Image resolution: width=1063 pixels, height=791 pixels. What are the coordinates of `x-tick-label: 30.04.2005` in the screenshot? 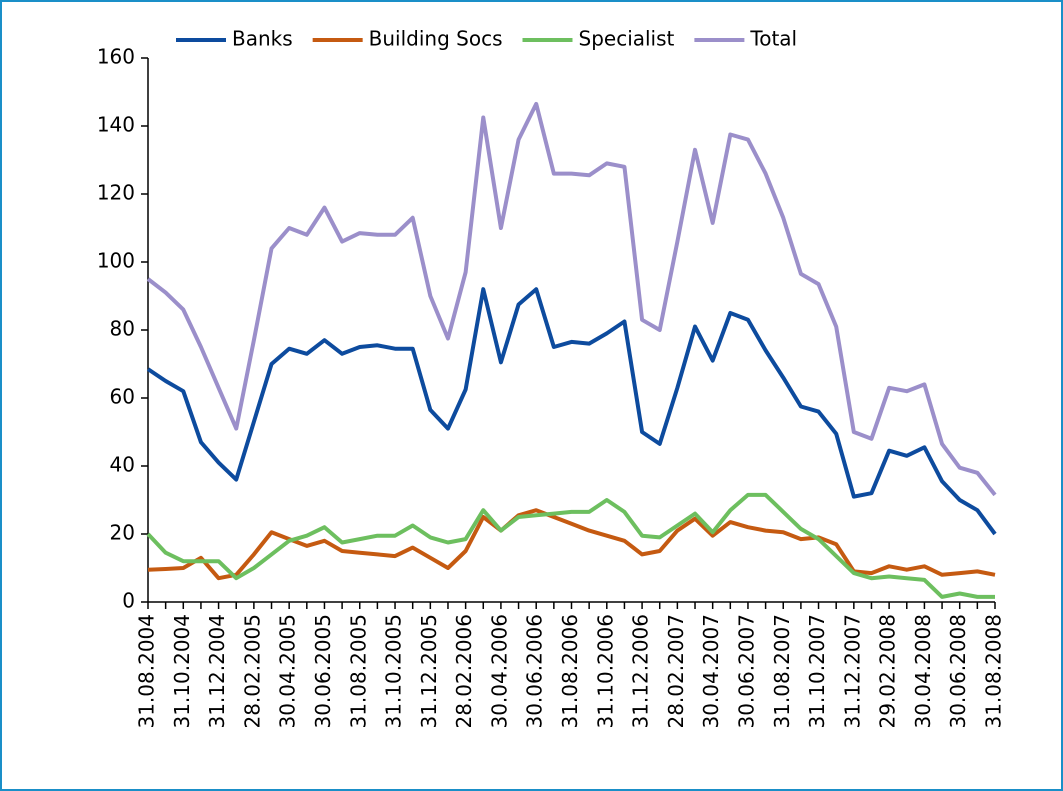 It's located at (288, 671).